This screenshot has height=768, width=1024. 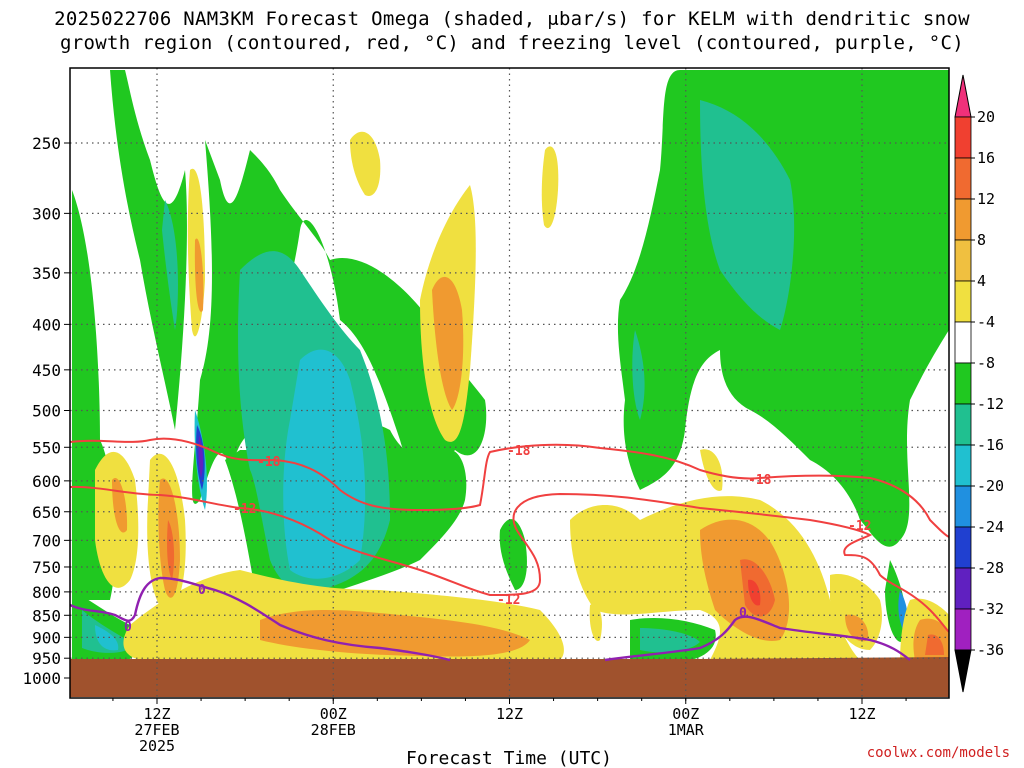 I want to click on y-tick-label: 500, so click(x=46, y=411).